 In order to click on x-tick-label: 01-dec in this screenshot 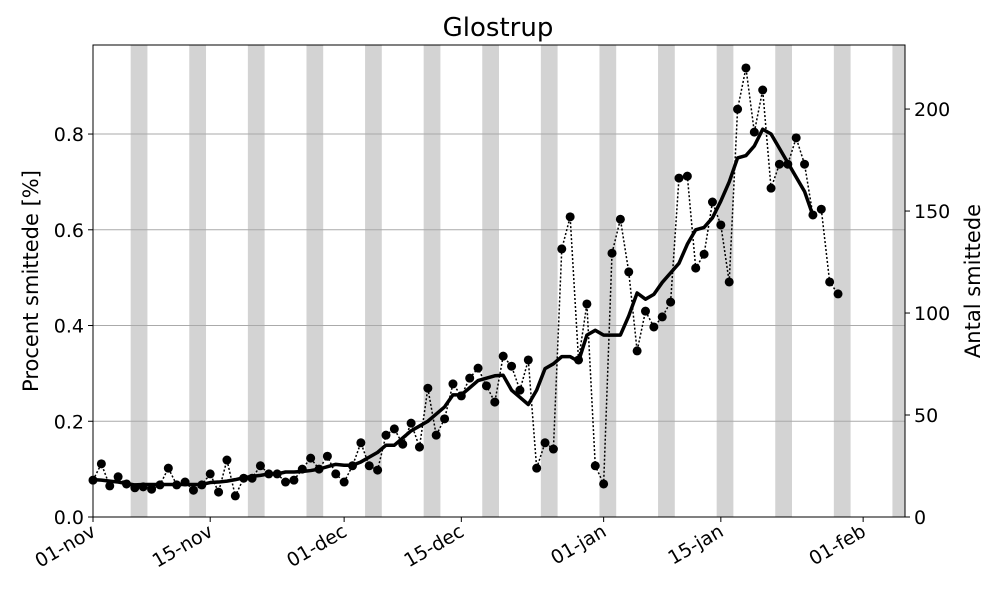, I will do `click(316, 546)`.